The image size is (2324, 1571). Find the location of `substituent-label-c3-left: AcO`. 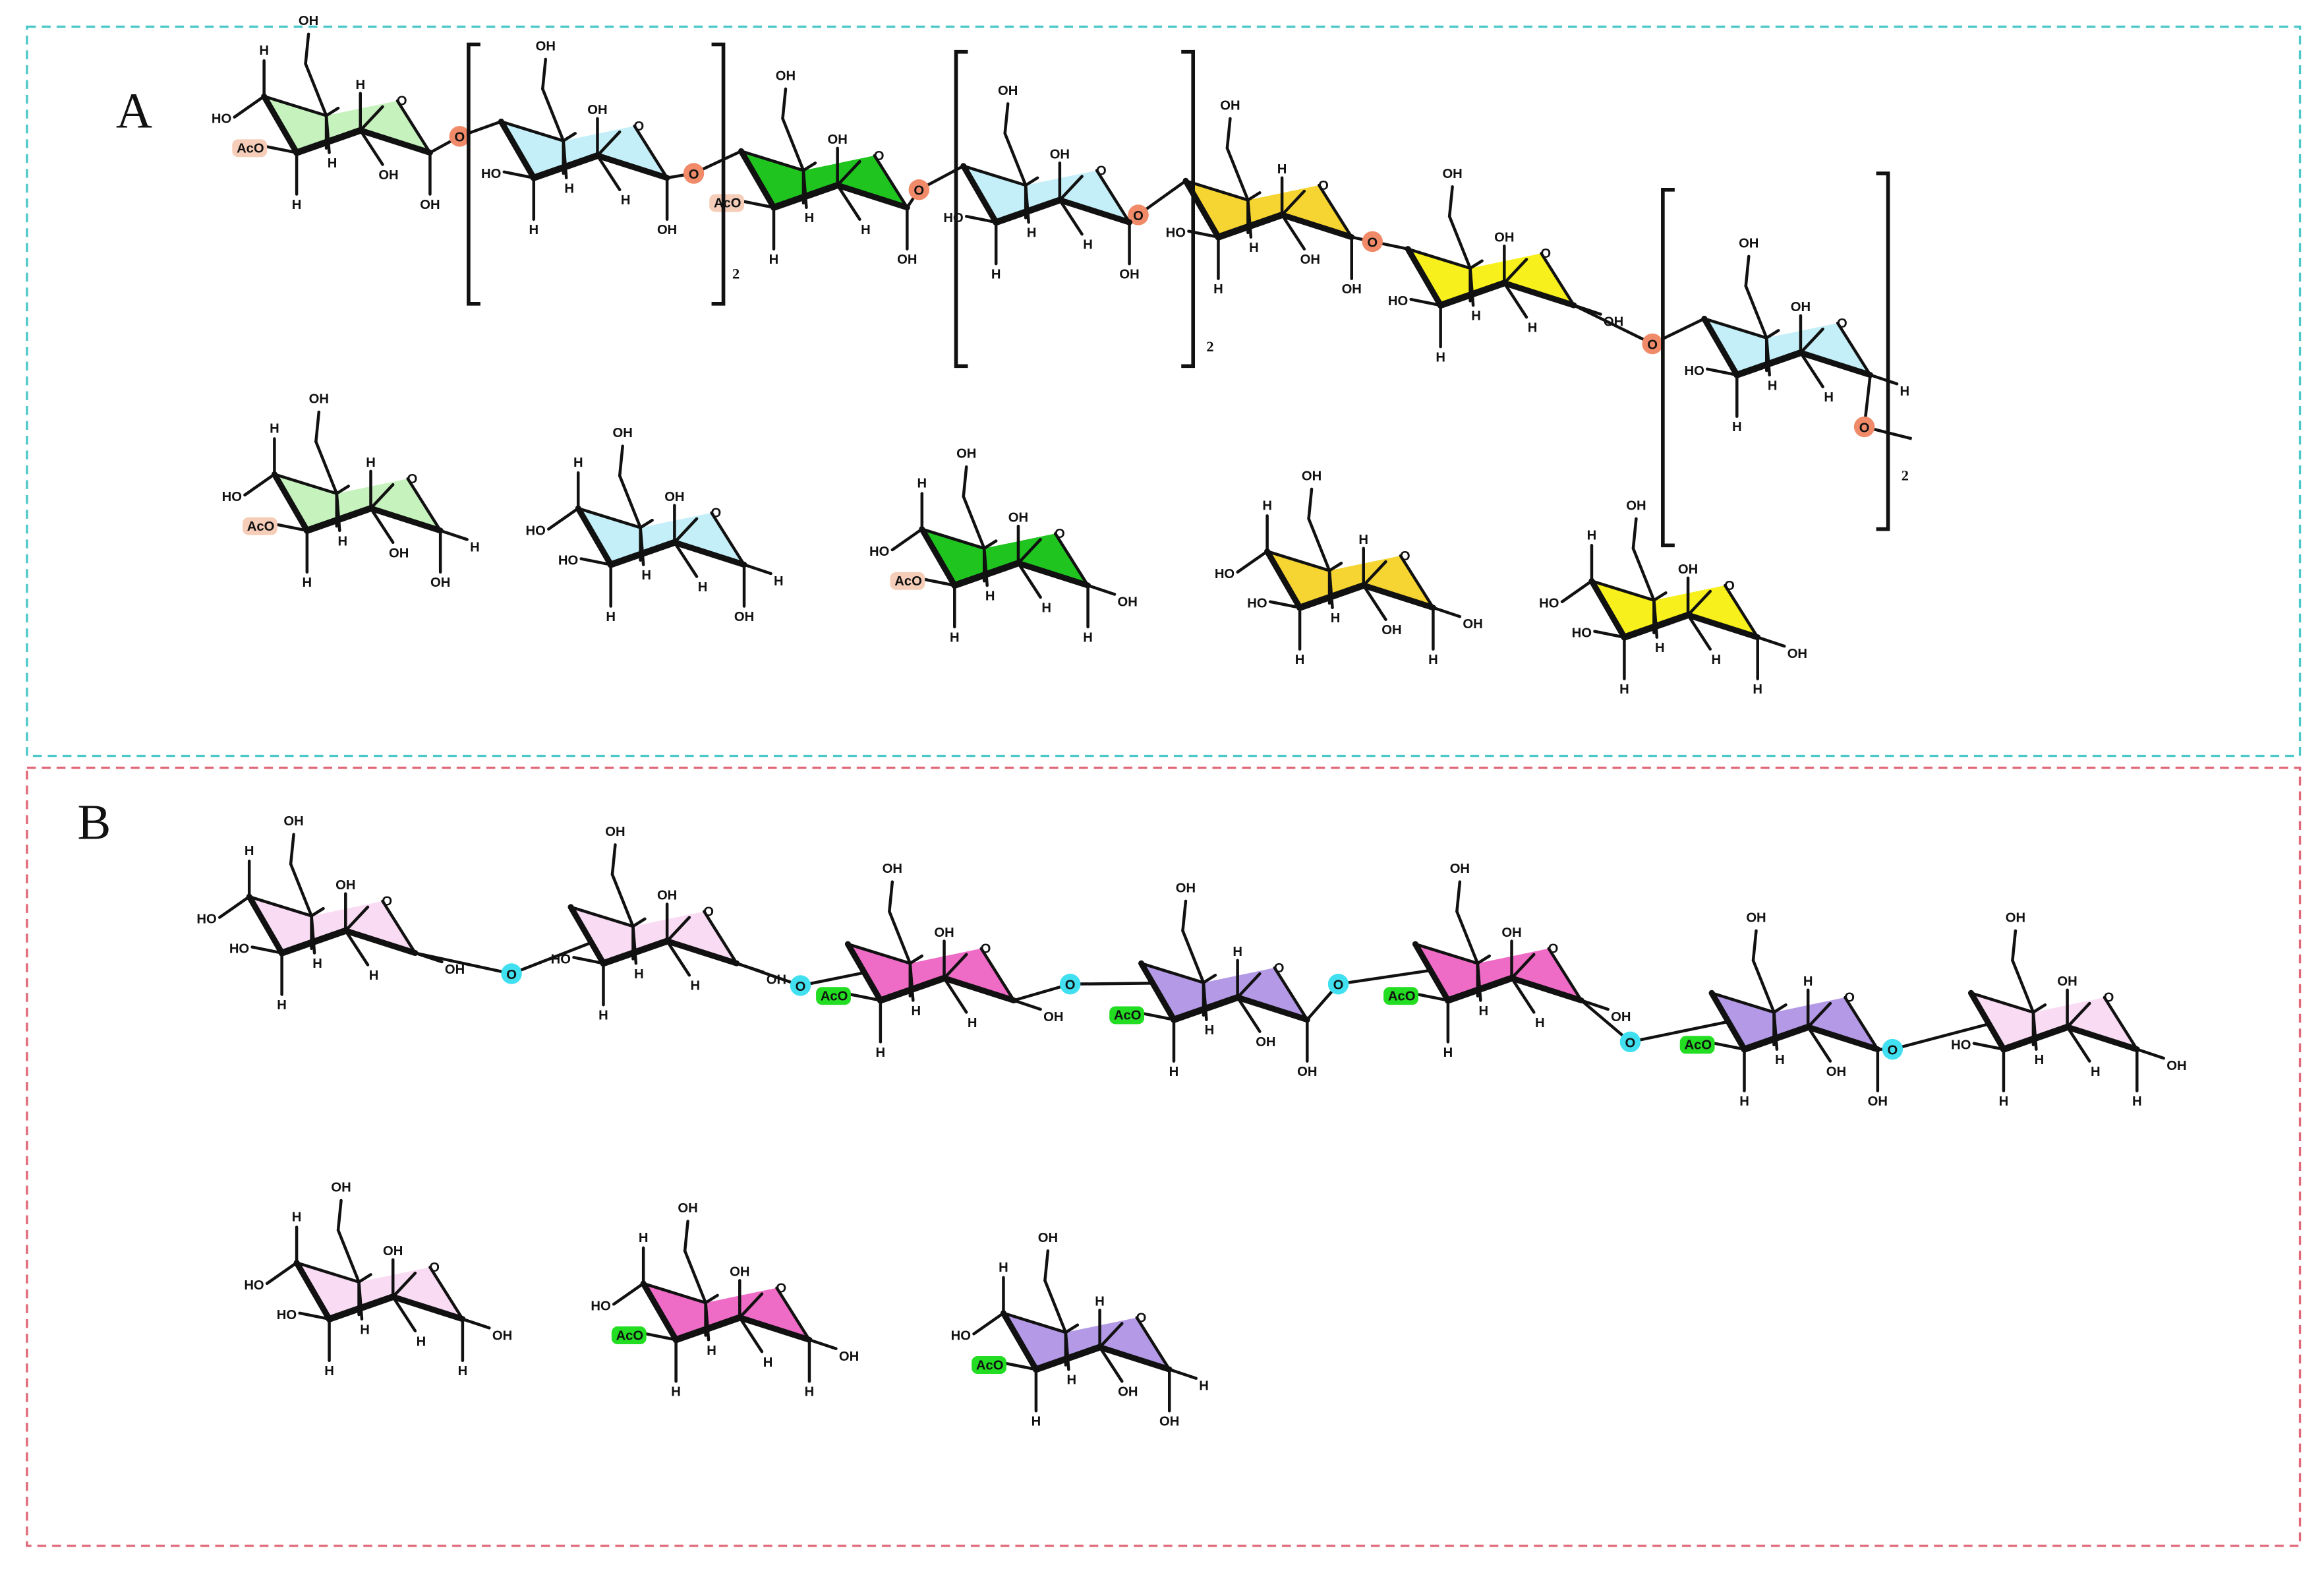

substituent-label-c3-left: AcO is located at coordinates (630, 1335).